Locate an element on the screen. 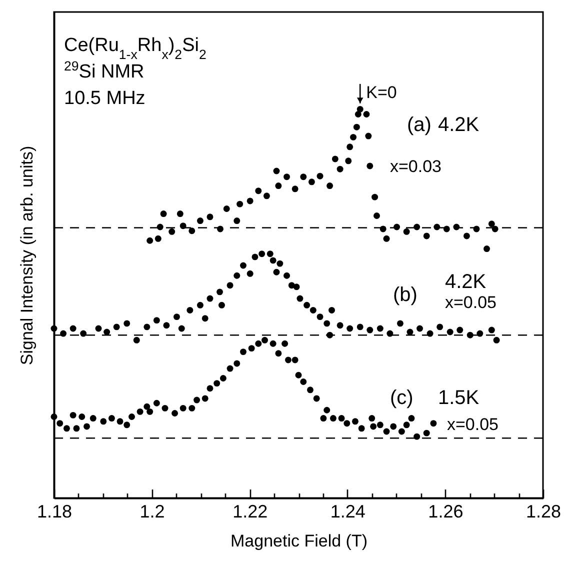  x-tick-label: 1.18 is located at coordinates (54, 512).